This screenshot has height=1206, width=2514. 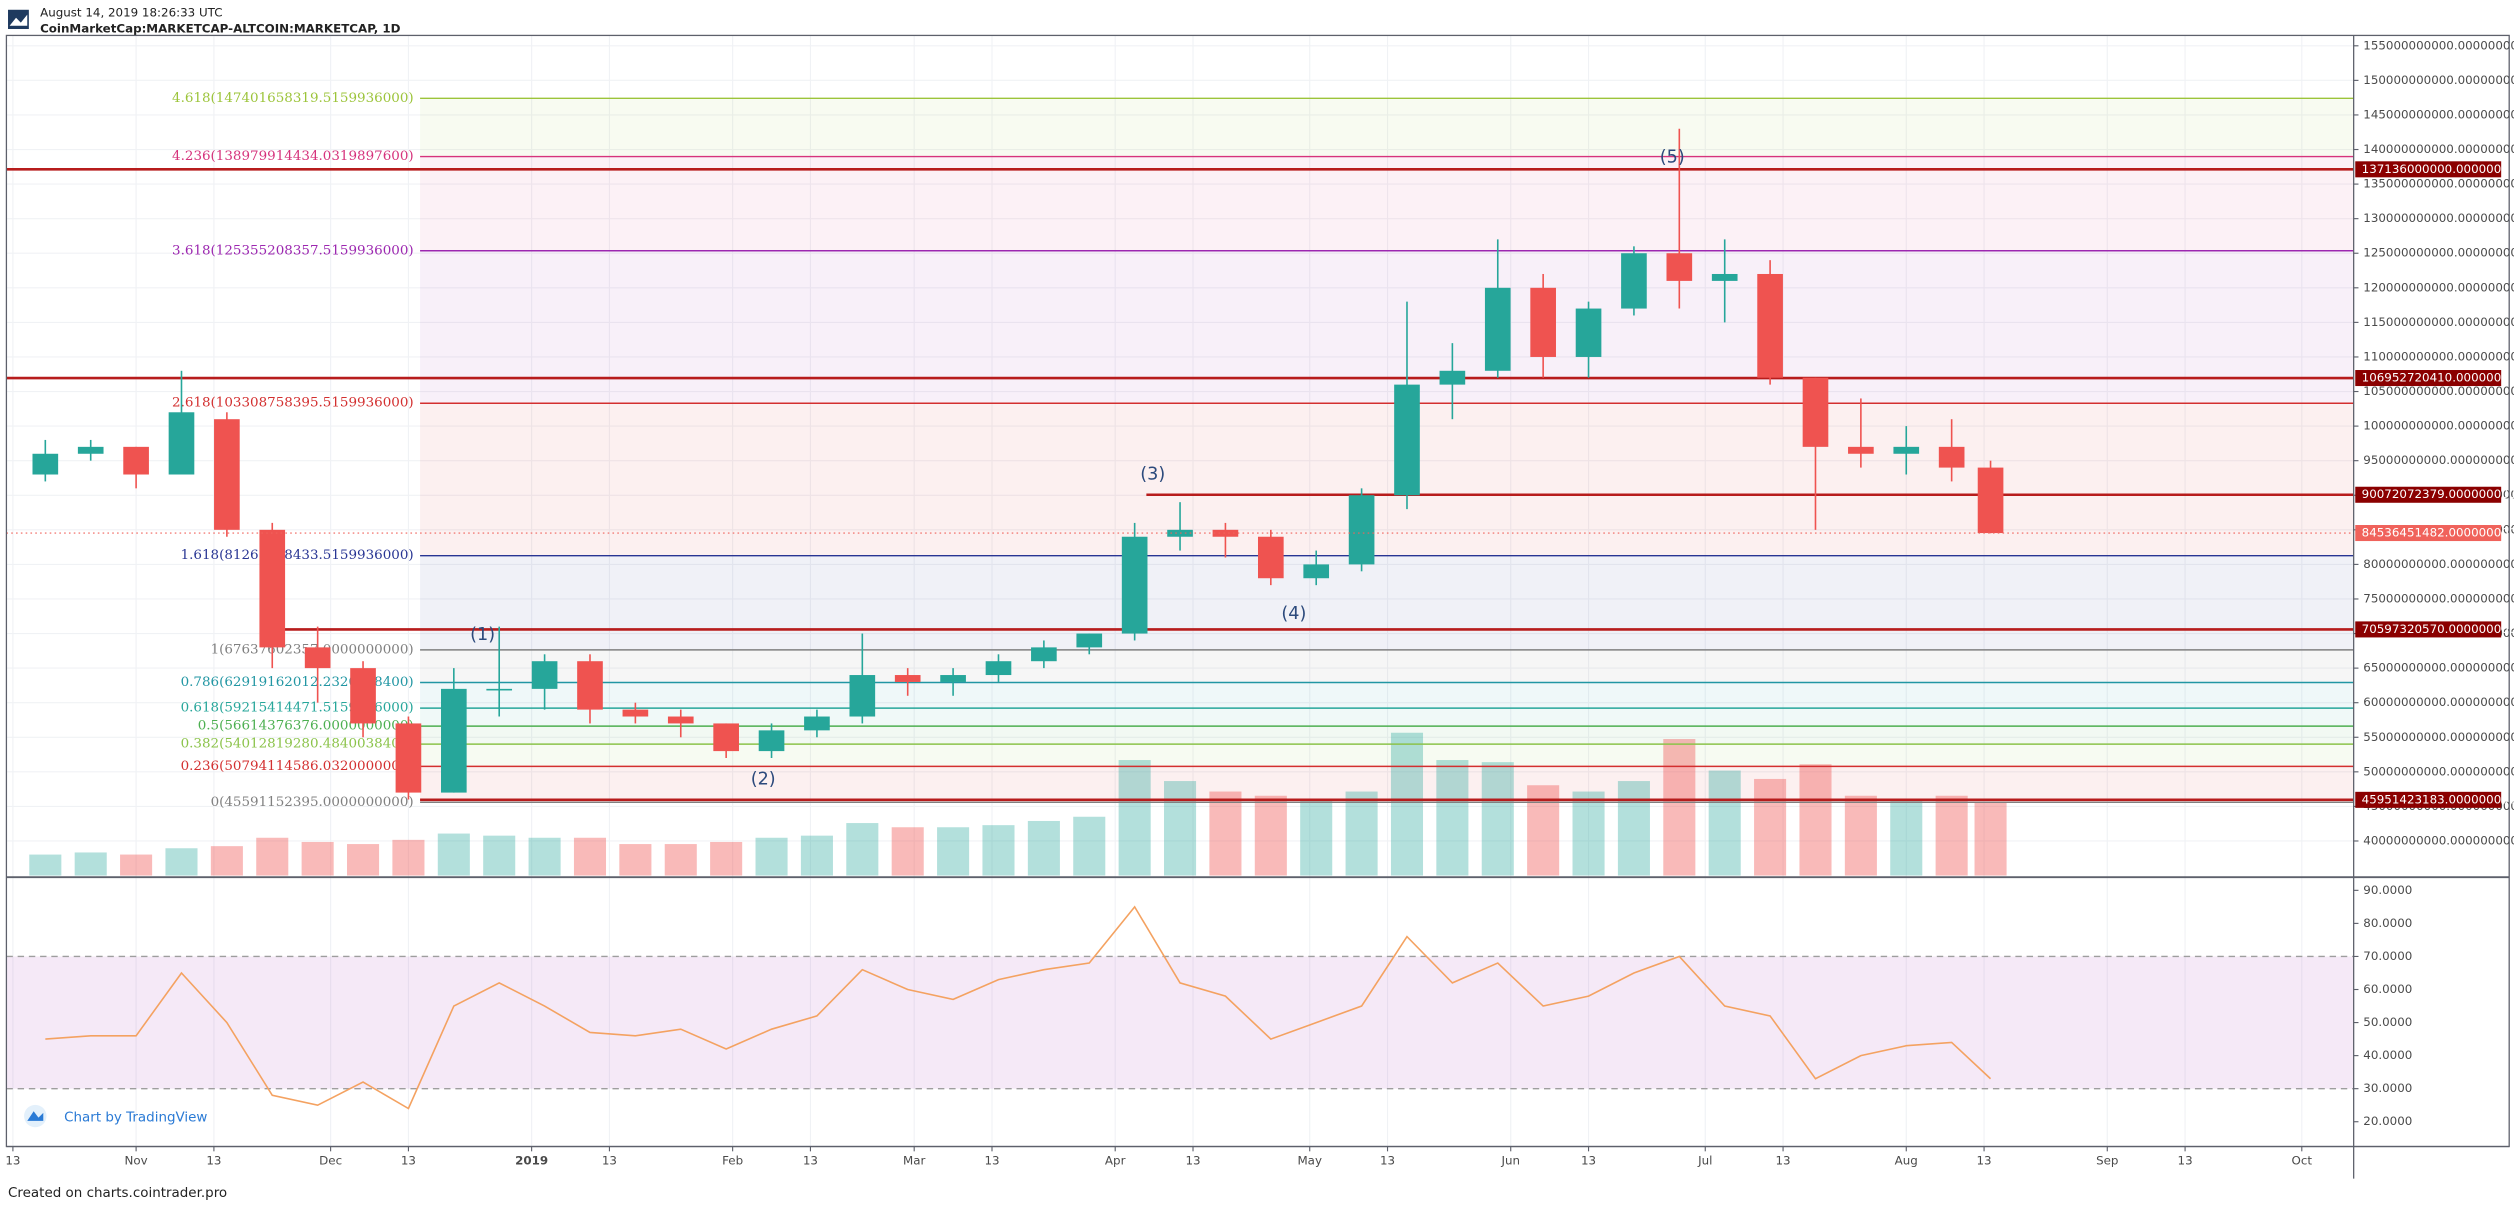 What do you see at coordinates (2438, 169) in the screenshot?
I see `level-tag-label: 137136000000.0000000000` at bounding box center [2438, 169].